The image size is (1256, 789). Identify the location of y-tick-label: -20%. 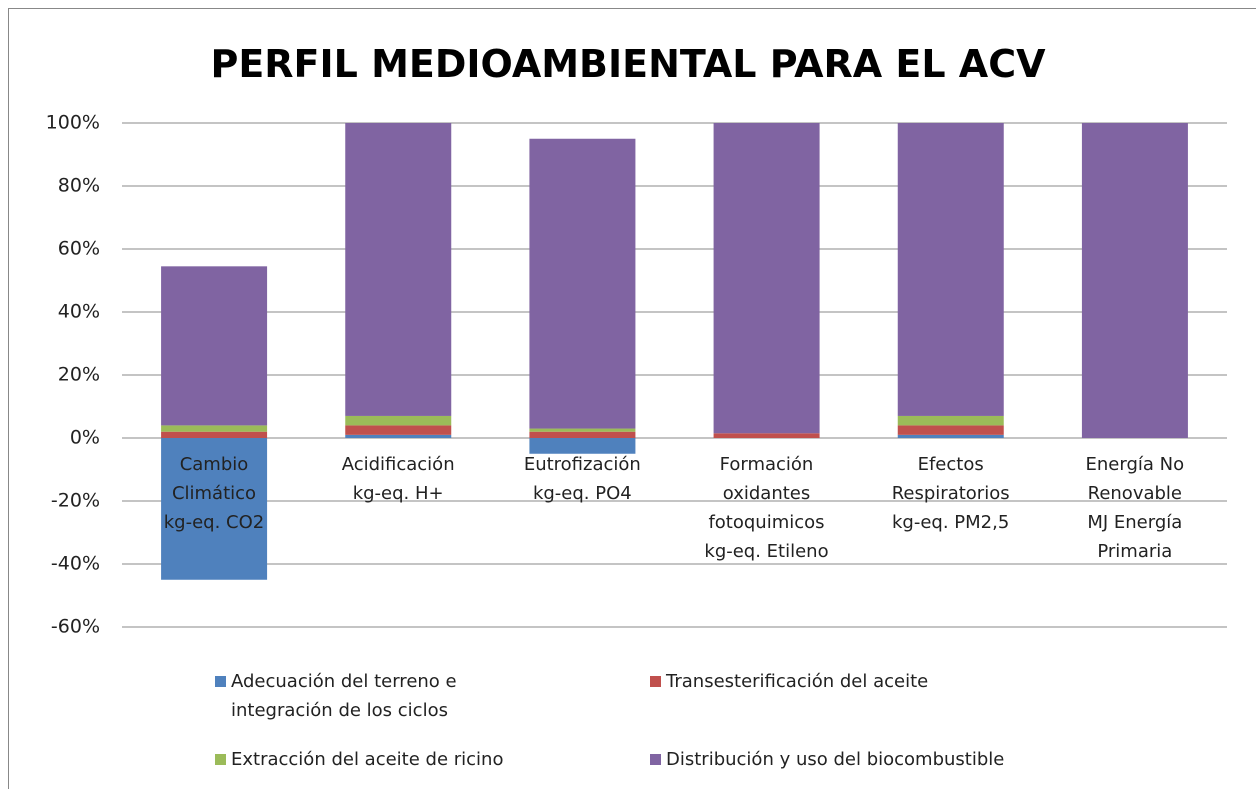
(75, 501).